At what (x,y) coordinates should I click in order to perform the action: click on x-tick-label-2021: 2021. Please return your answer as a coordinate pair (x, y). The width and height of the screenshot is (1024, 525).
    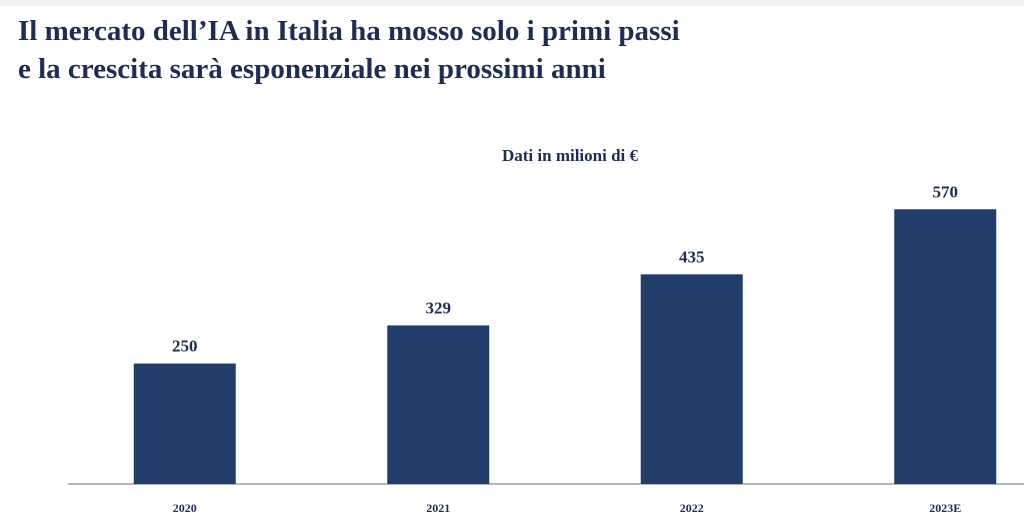
    Looking at the image, I should click on (438, 508).